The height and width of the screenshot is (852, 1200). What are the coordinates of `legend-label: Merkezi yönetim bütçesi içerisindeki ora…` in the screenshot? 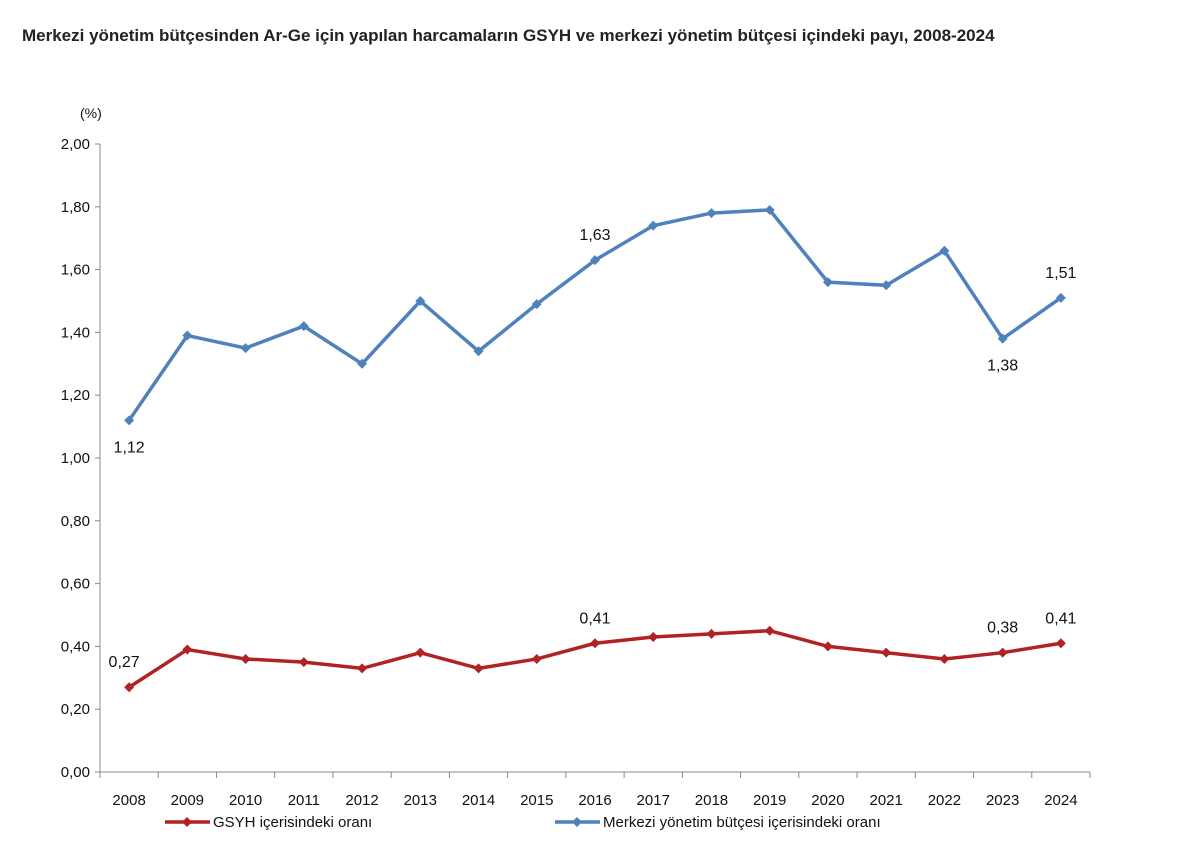 It's located at (742, 822).